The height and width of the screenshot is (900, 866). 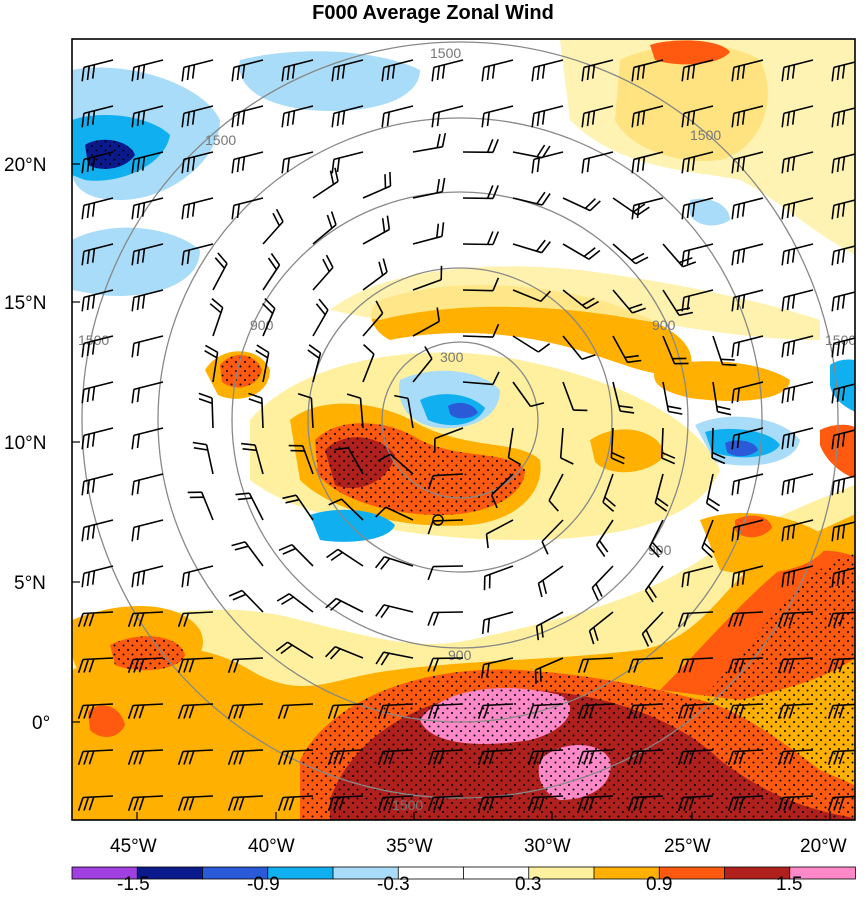 I want to click on latitude-labels: 20°N 15°N 10°N 5°N 0°, so click(x=27, y=444).